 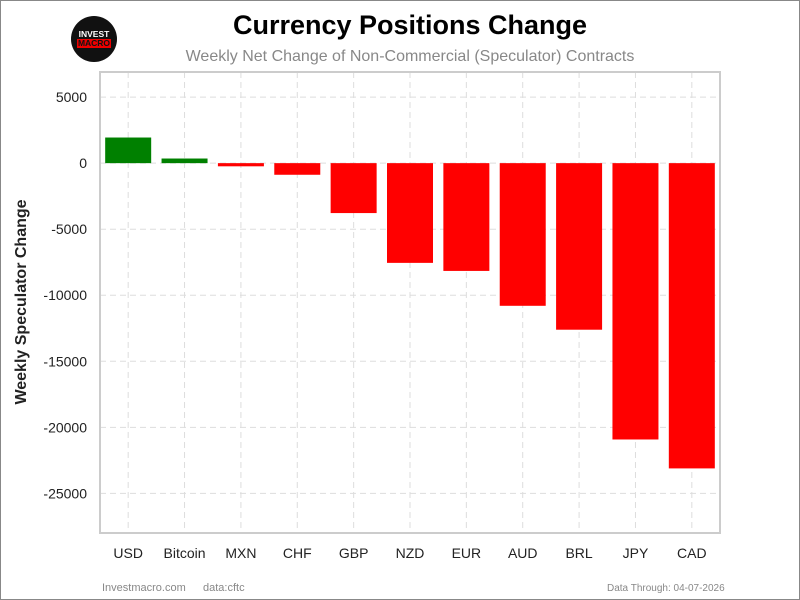 I want to click on y-tick-label: -5000, so click(x=69, y=229).